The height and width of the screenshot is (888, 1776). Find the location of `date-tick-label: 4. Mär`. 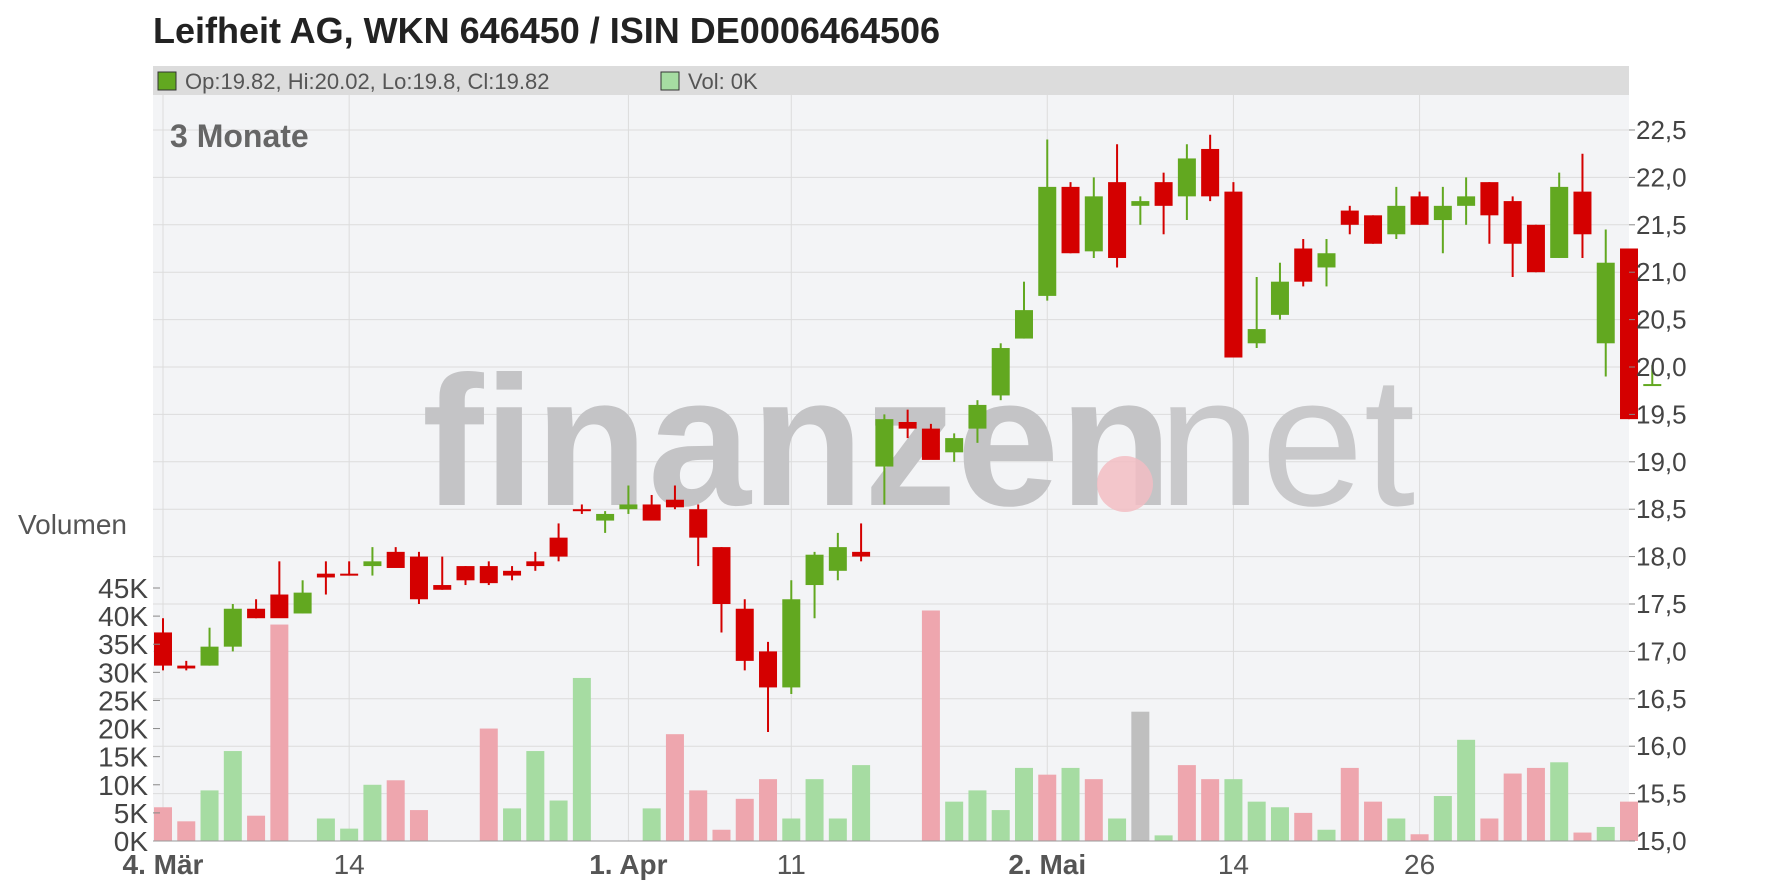

date-tick-label: 4. Mär is located at coordinates (163, 864).